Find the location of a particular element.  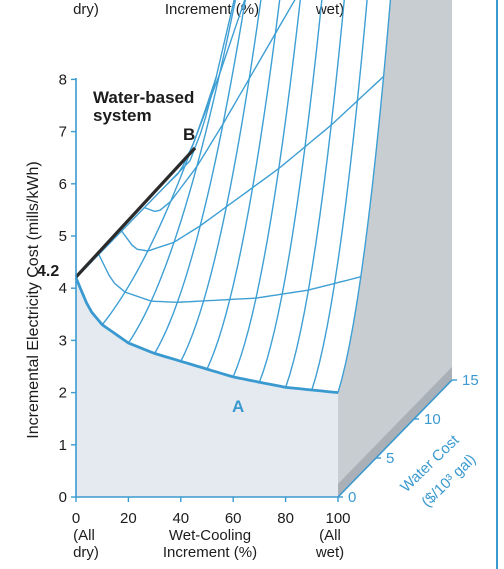

front-curve is located at coordinates (206, 335).